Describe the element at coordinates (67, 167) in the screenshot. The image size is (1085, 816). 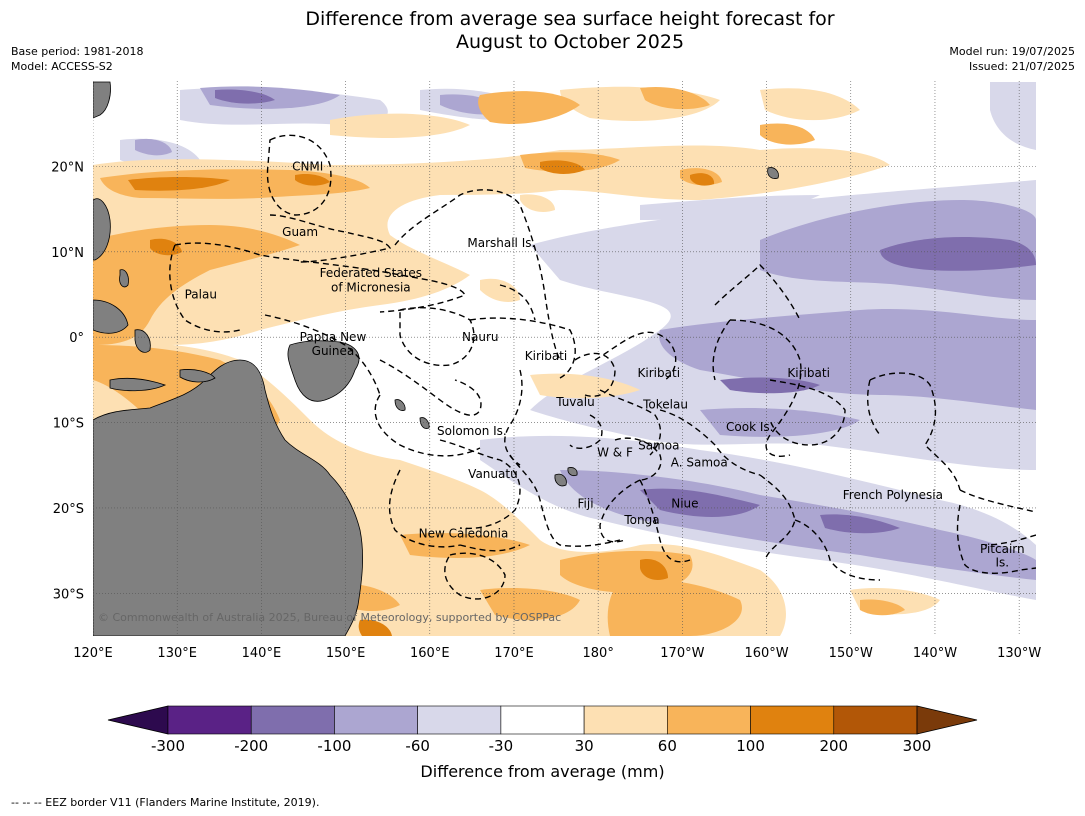
I see `lat-tick-label: 20°N` at that location.